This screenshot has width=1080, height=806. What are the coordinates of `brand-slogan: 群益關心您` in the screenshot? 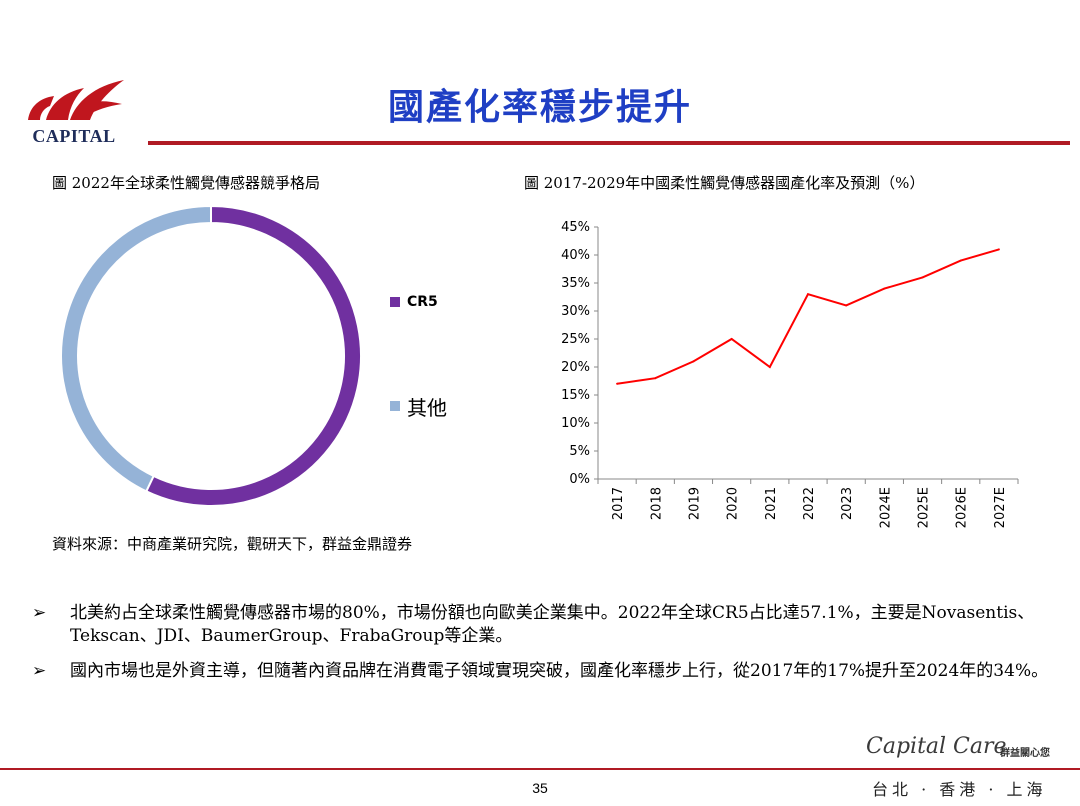 It's located at (1025, 753).